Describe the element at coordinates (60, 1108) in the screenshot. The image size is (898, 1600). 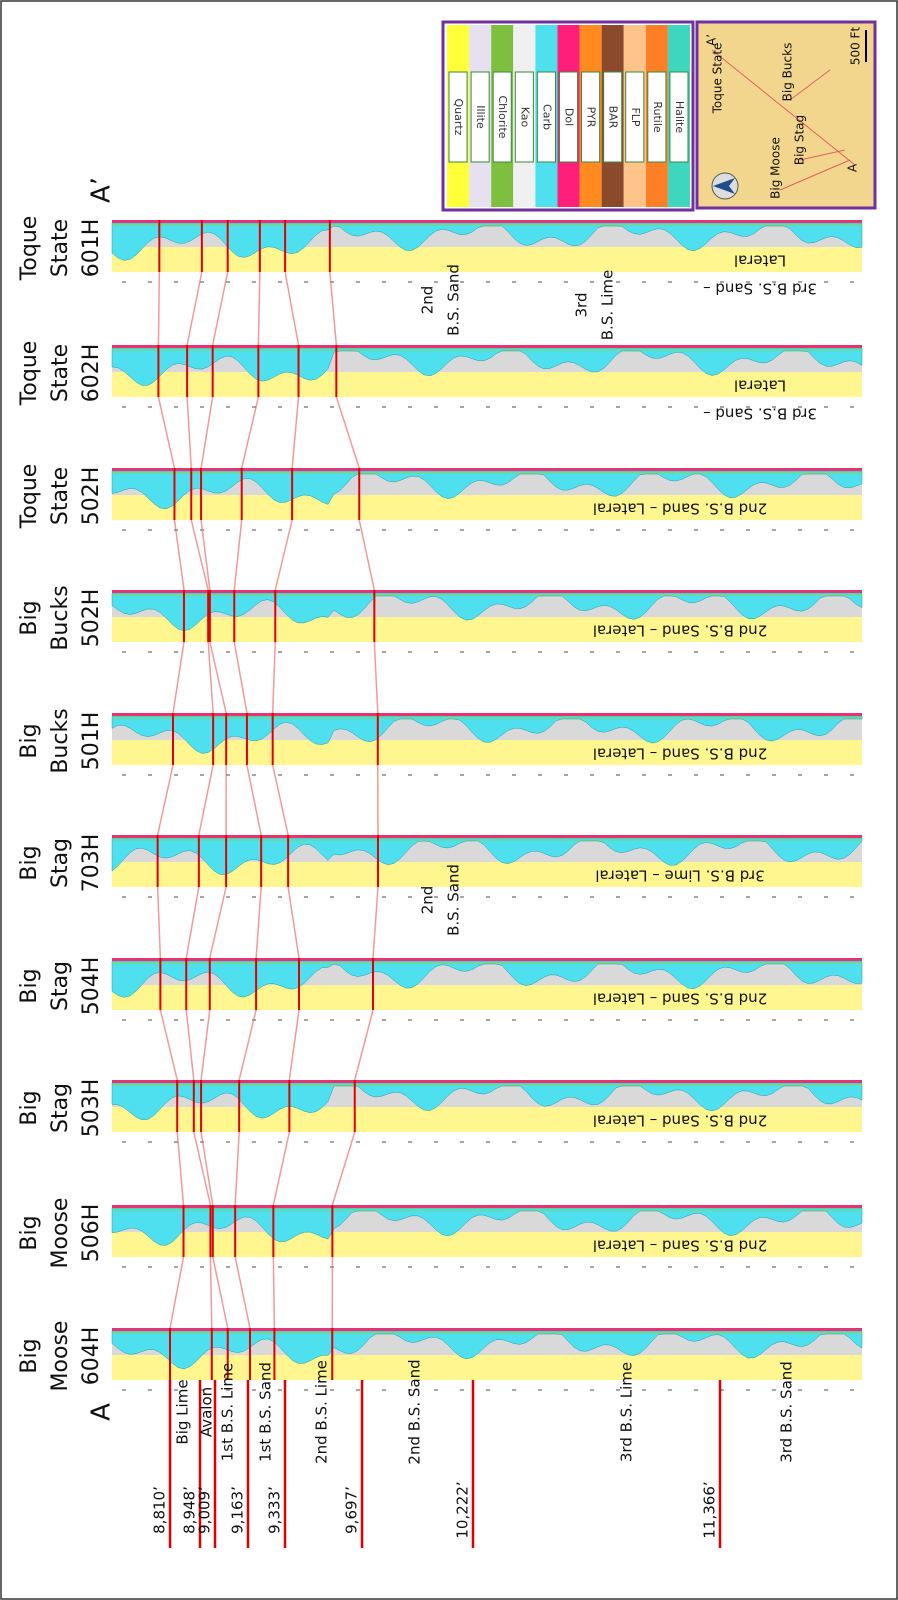
I see `well-name: Stag` at that location.